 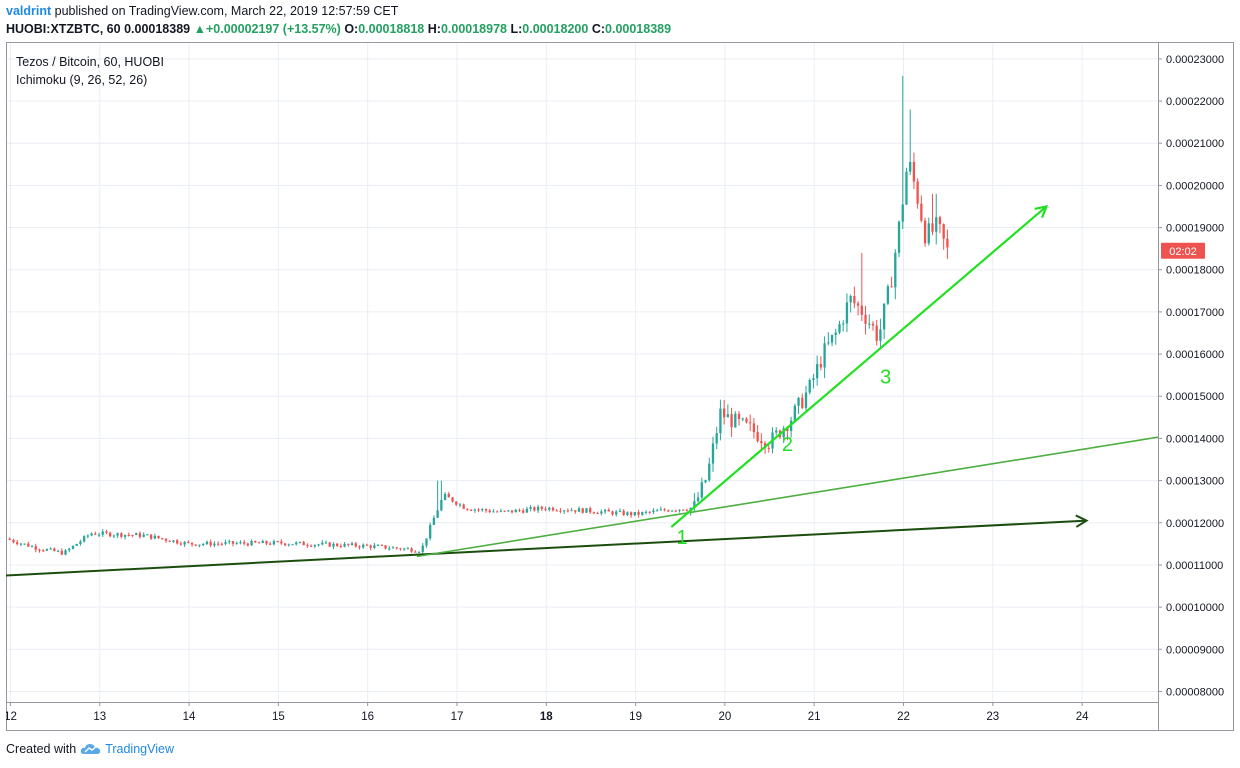 I want to click on arrowhead-icon, so click(x=1041, y=211).